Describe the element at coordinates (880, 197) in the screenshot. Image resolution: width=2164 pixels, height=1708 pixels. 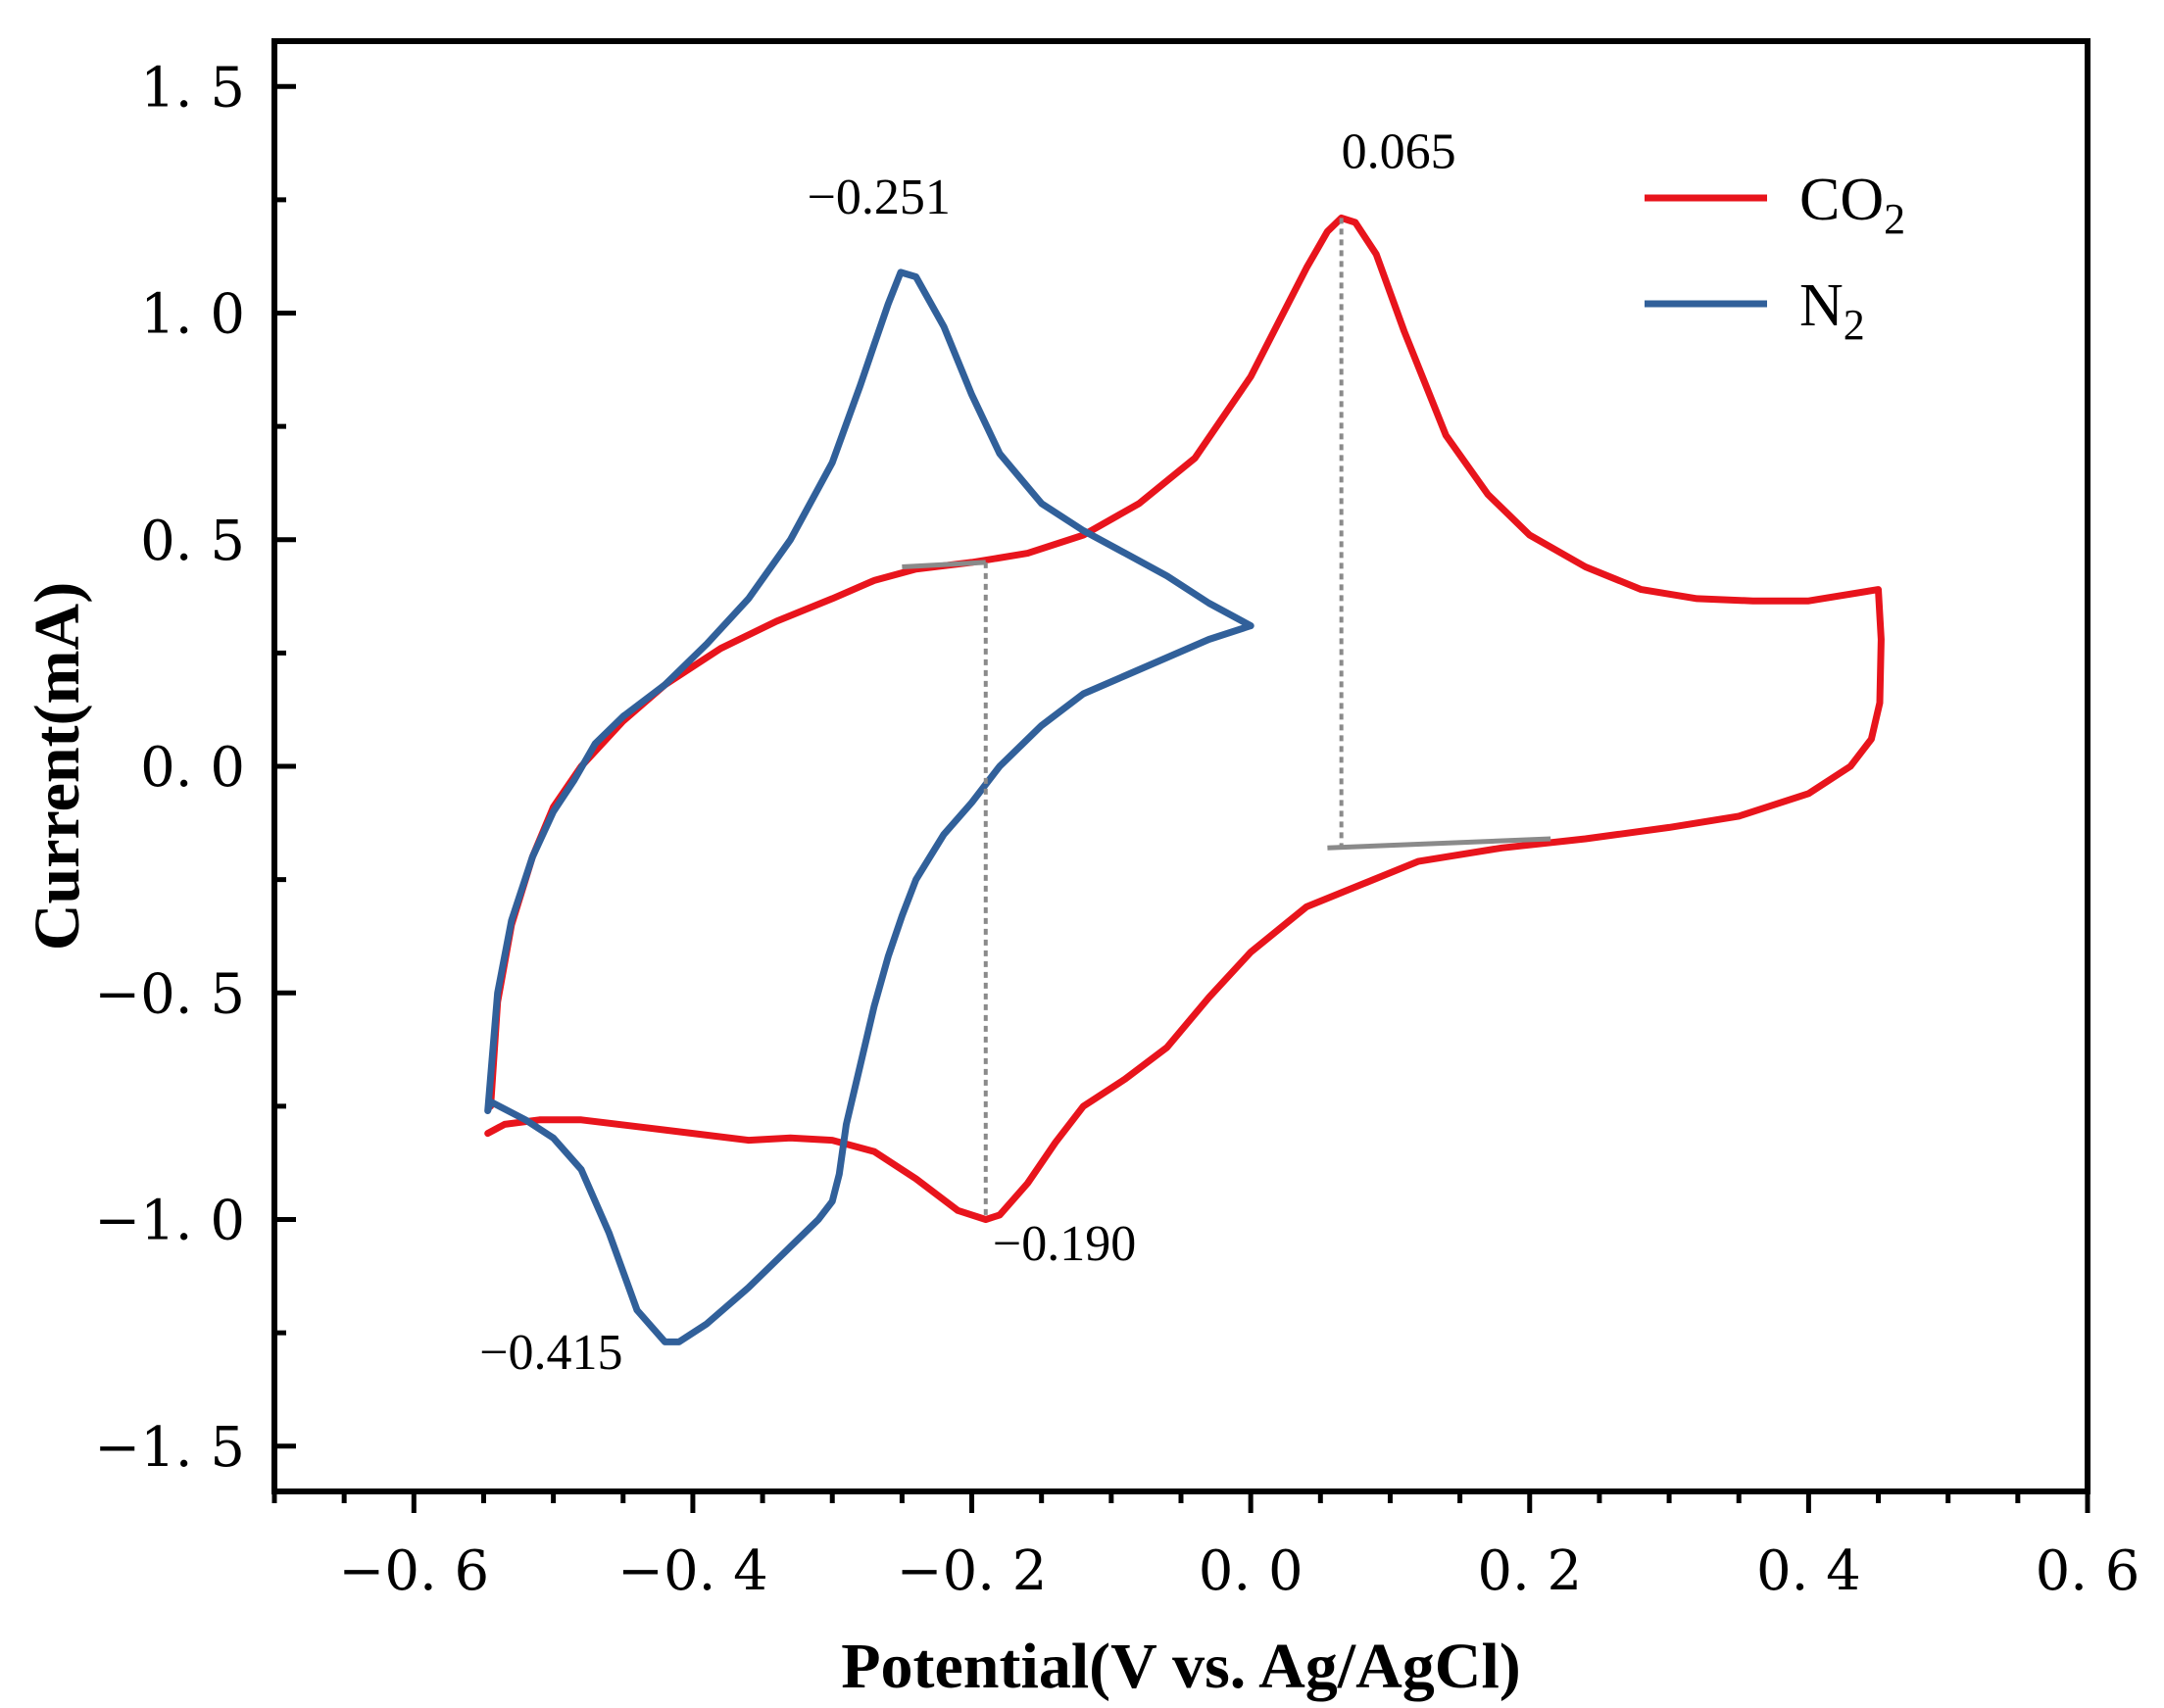
I see `peak-annotation: −0.251` at that location.